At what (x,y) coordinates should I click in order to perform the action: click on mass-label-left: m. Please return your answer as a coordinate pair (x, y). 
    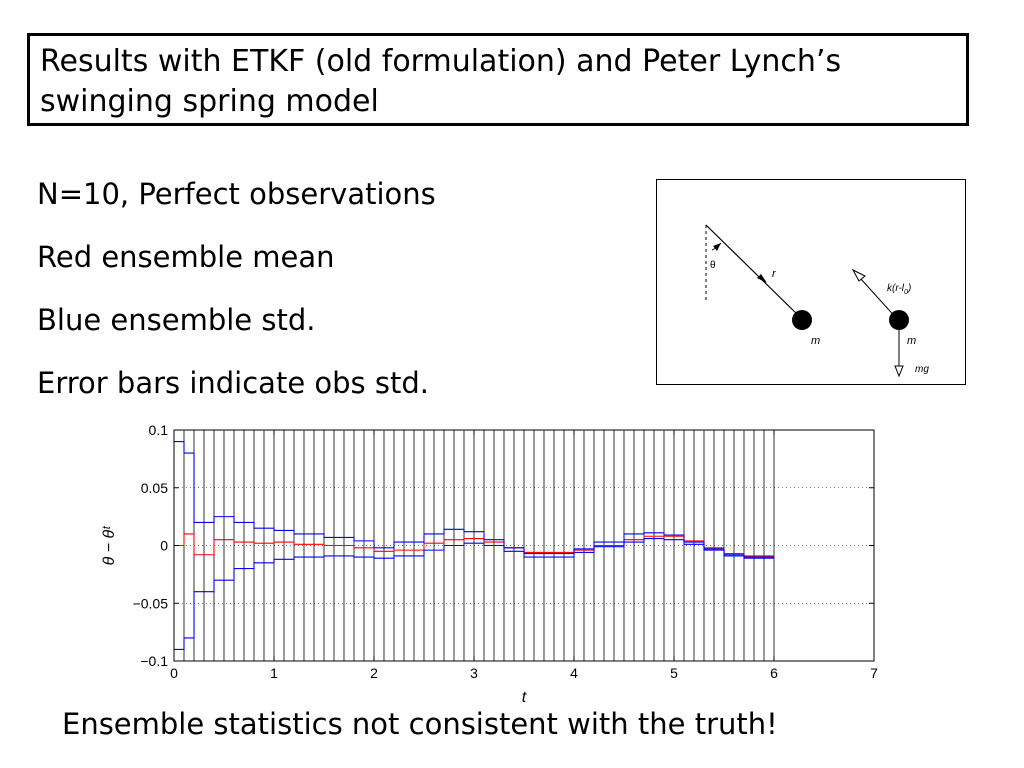
    Looking at the image, I should click on (815, 341).